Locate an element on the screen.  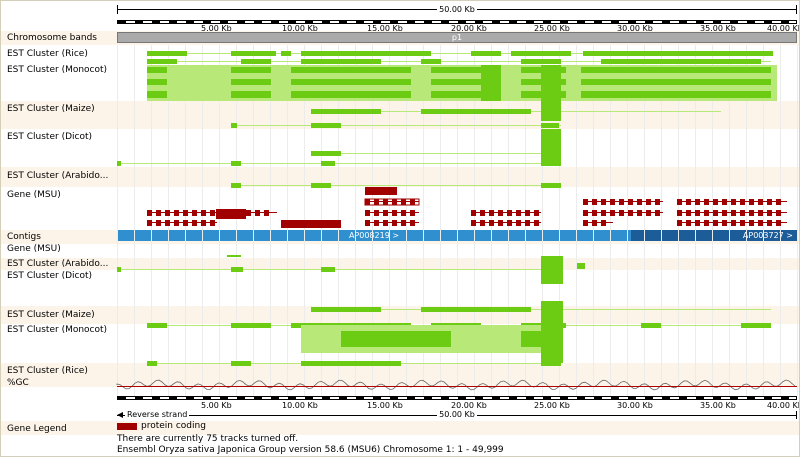
track-label-chromosome-bands: Chromosome bands is located at coordinates (52, 38).